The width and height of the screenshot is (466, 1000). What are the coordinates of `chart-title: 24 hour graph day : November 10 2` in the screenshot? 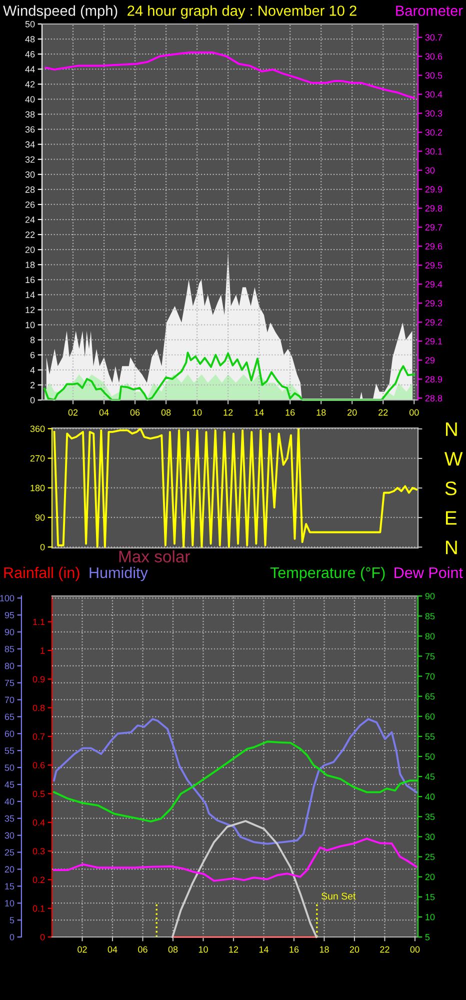 It's located at (242, 12).